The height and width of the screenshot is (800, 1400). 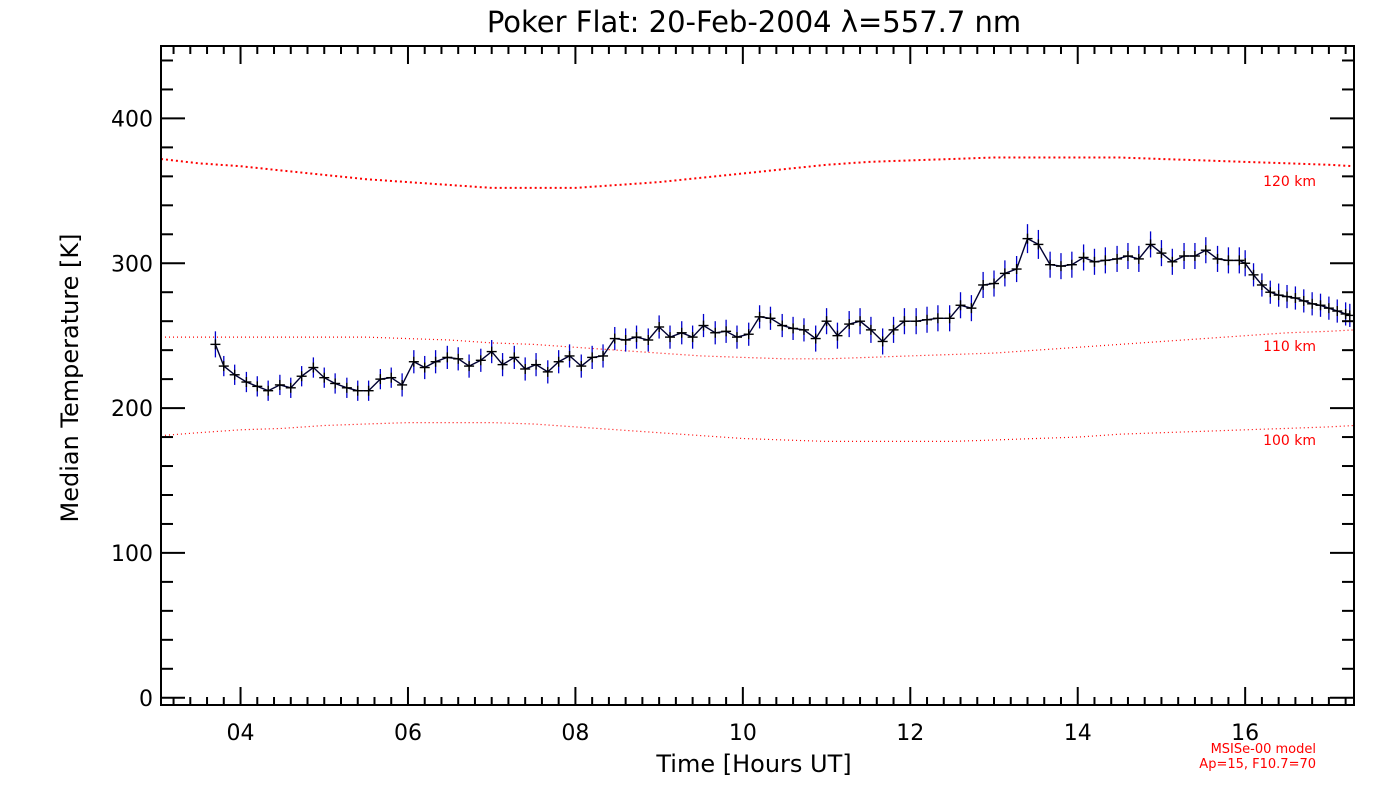 What do you see at coordinates (408, 733) in the screenshot?
I see `x-tick-label: 06` at bounding box center [408, 733].